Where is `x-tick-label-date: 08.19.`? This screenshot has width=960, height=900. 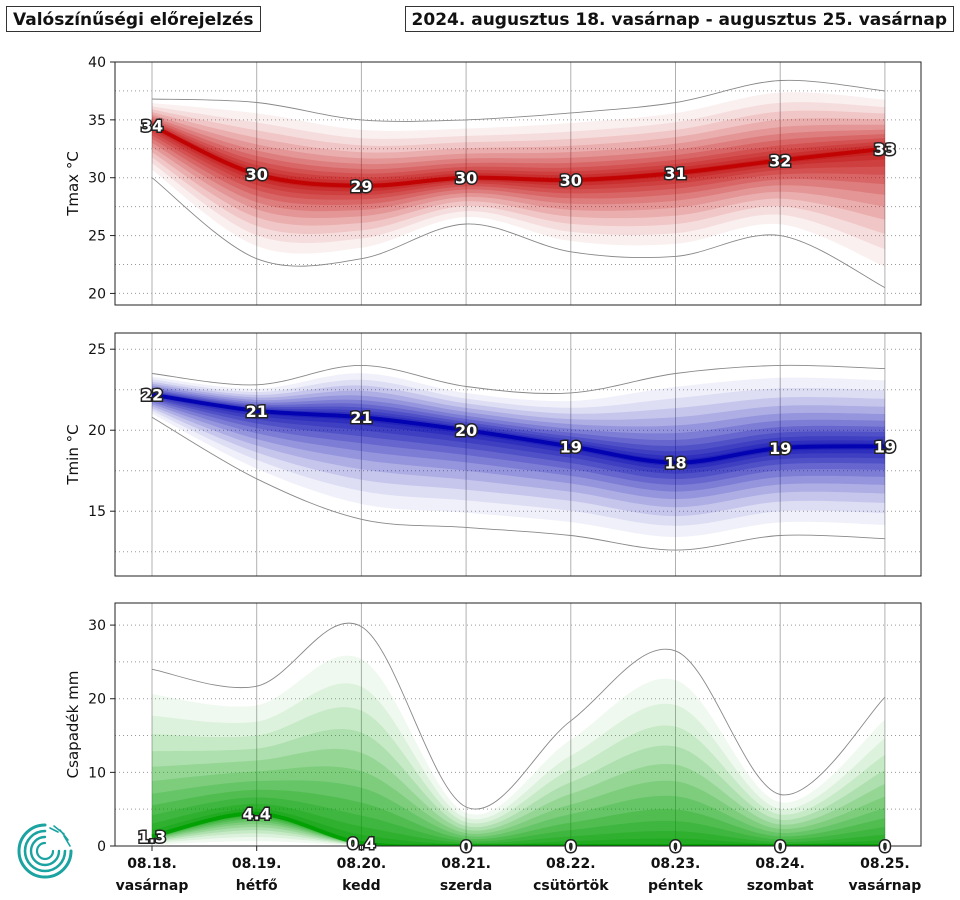
x-tick-label-date: 08.19. is located at coordinates (257, 864).